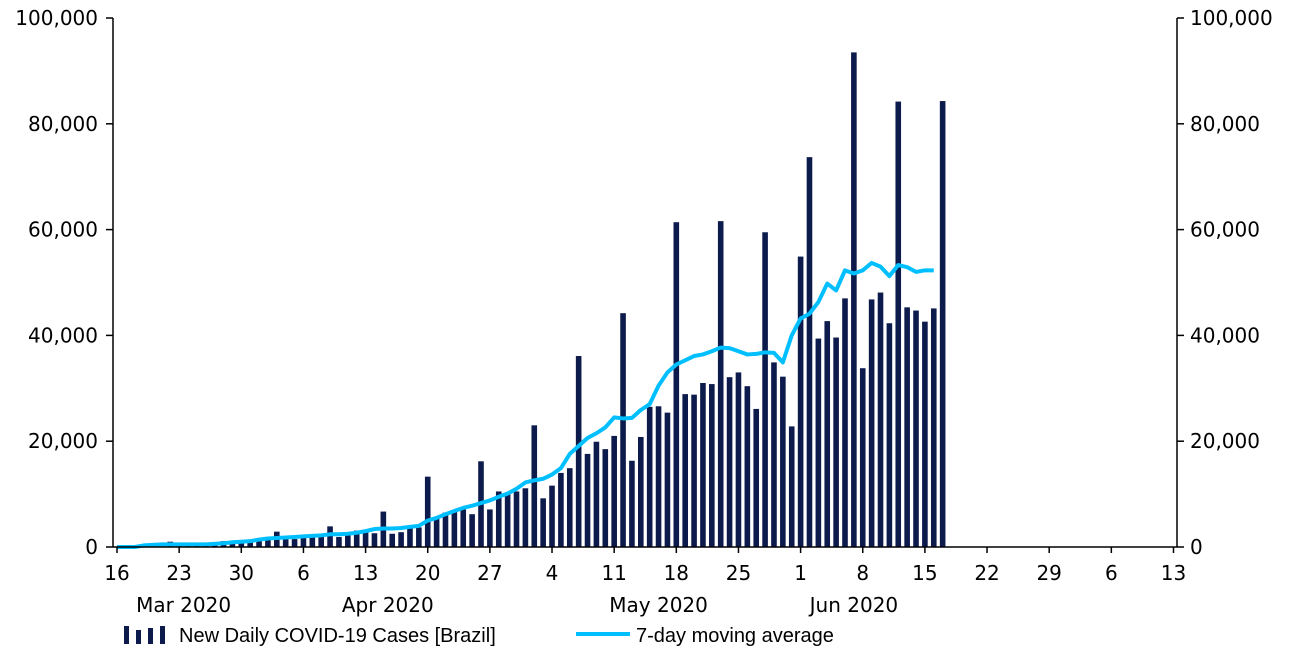  Describe the element at coordinates (116, 573) in the screenshot. I see `x-tick-label: 16` at that location.